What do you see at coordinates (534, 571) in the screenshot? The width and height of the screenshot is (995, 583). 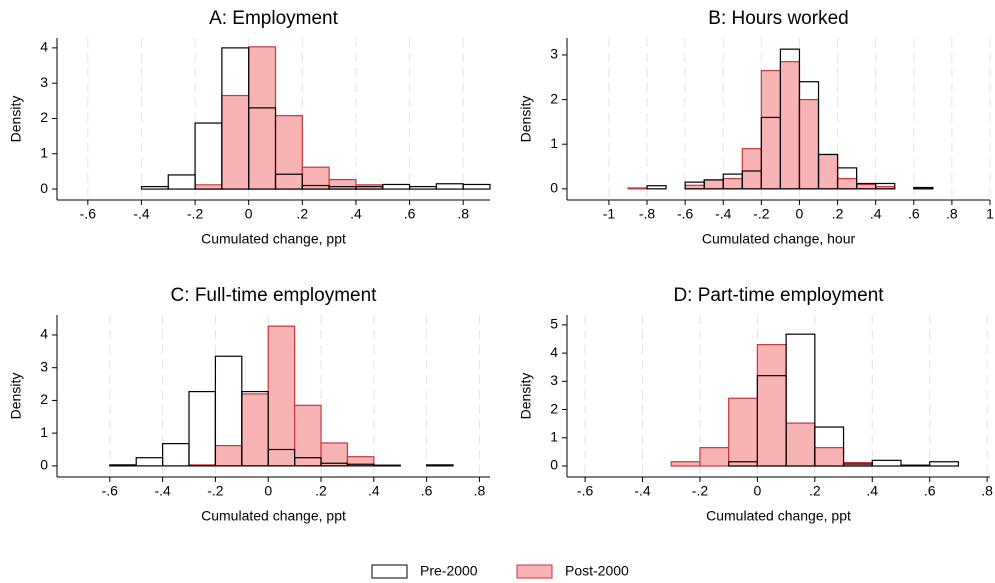 I see `legend-swatch` at bounding box center [534, 571].